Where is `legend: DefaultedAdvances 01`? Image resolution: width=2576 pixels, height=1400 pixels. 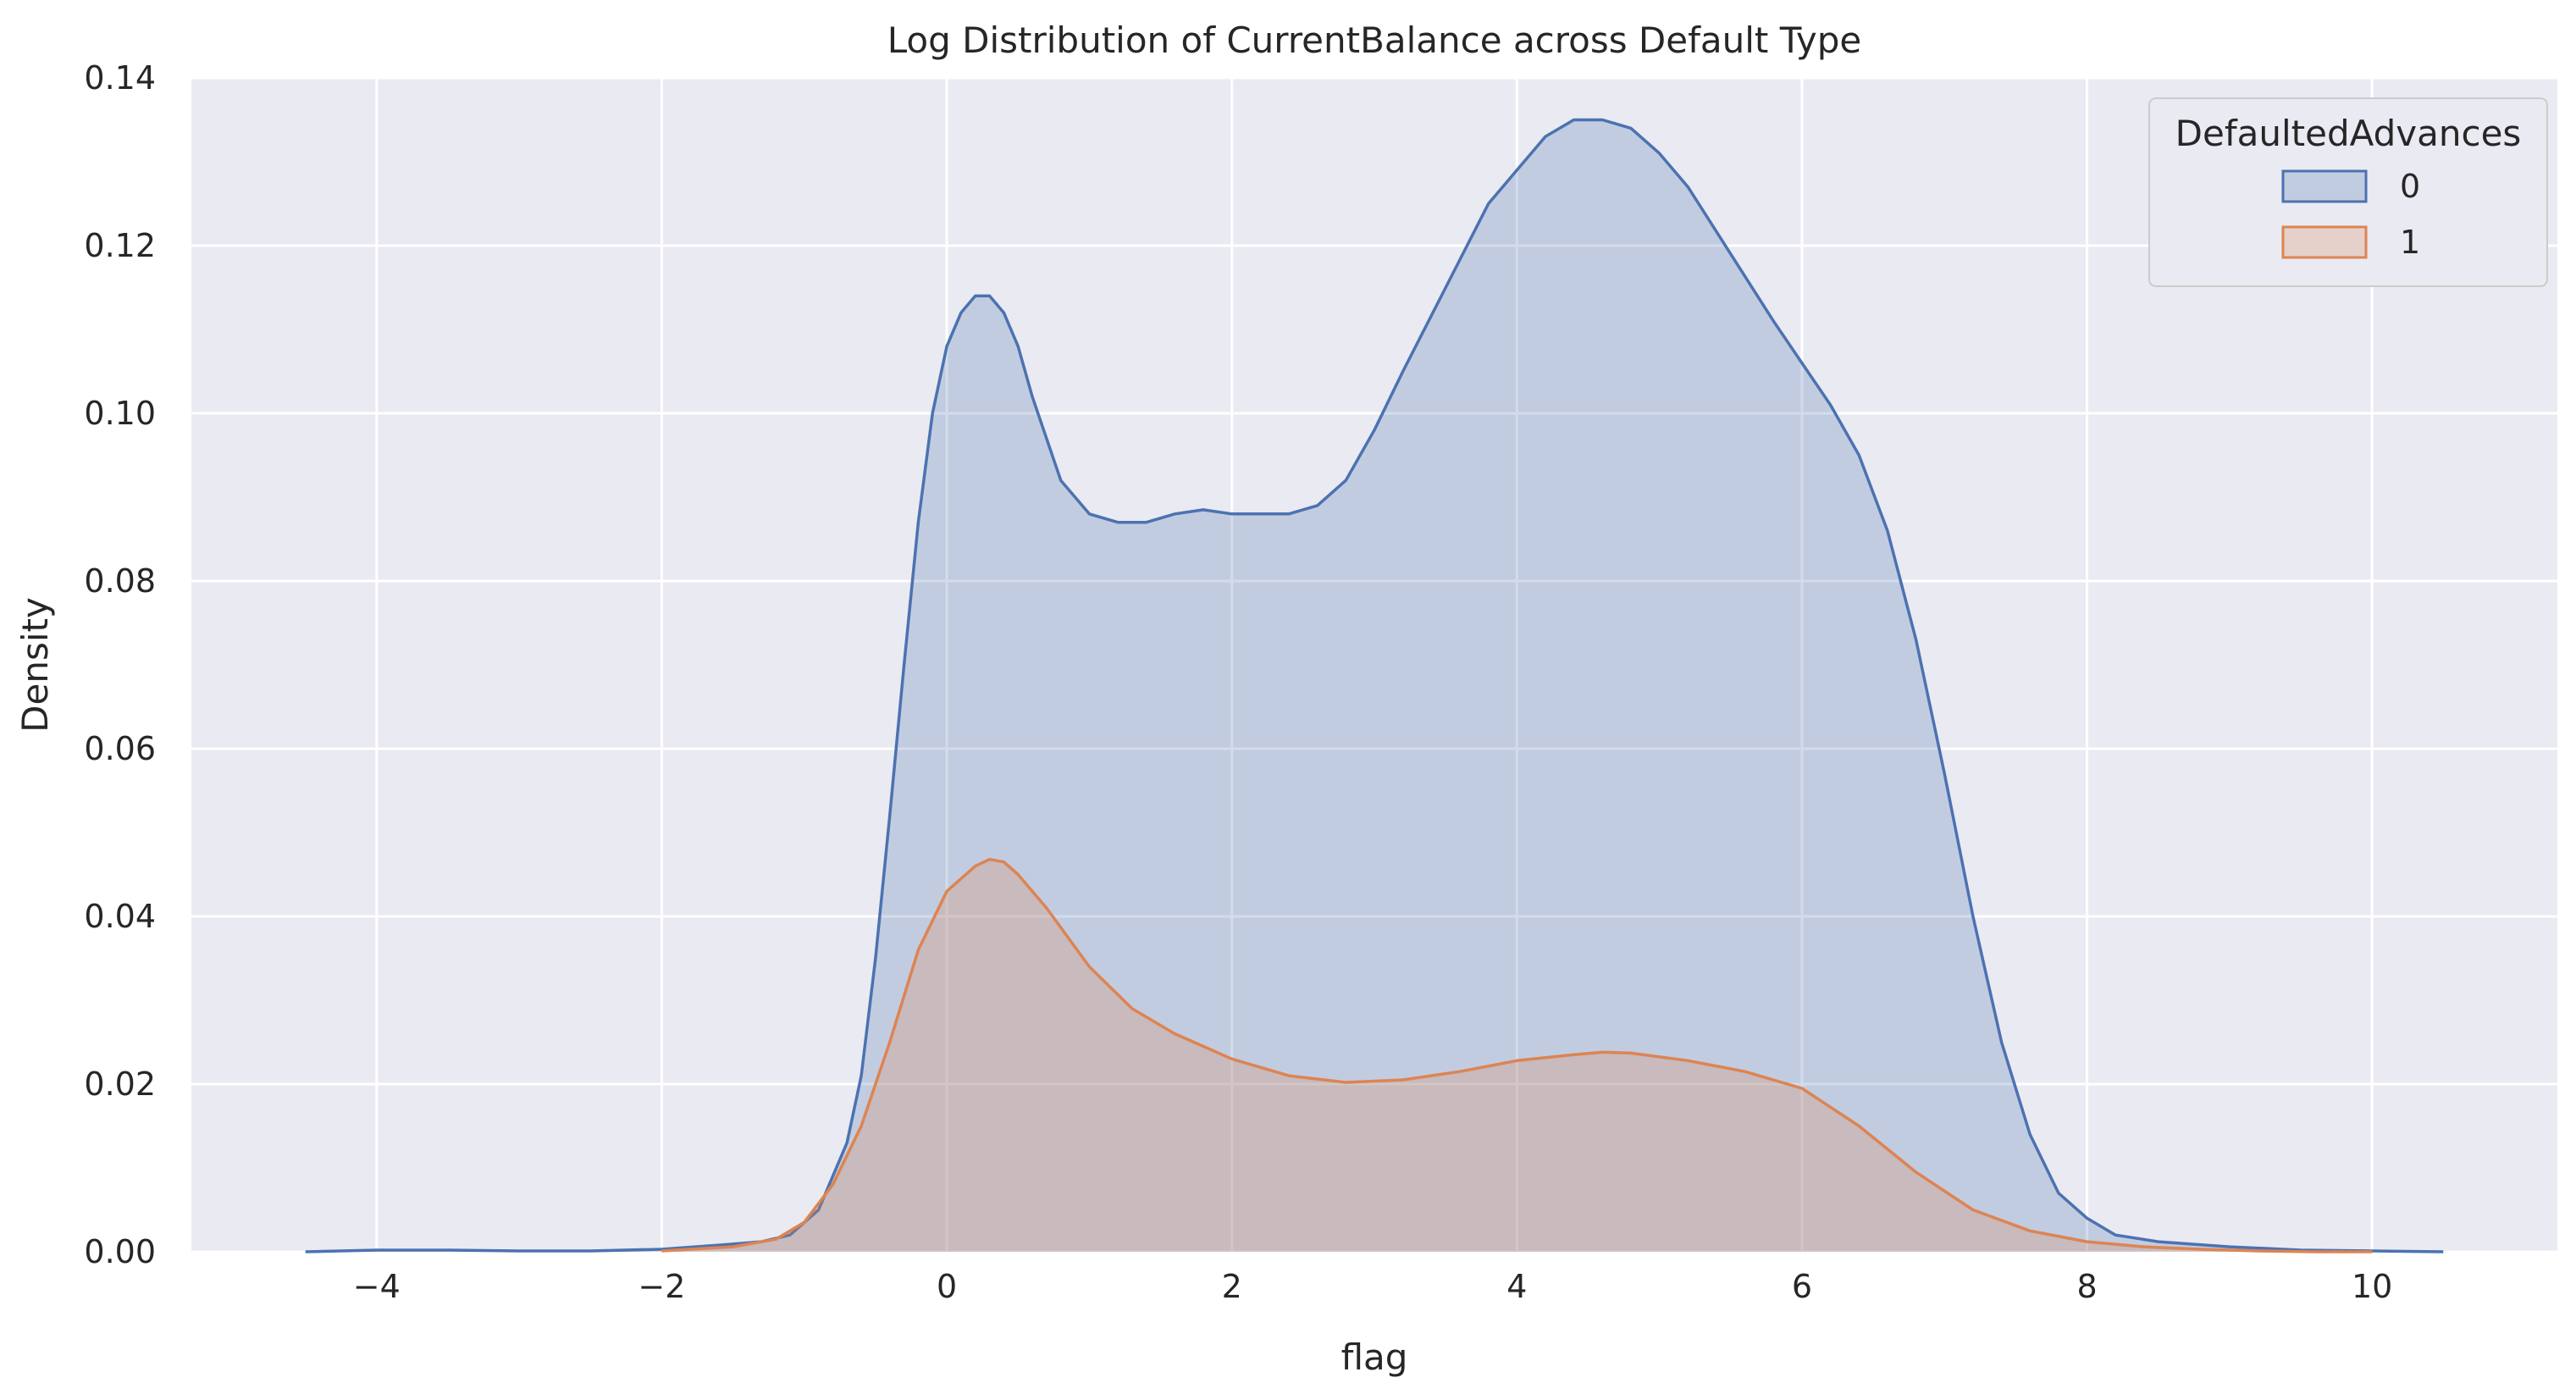
legend: DefaultedAdvances 01 is located at coordinates (2348, 192).